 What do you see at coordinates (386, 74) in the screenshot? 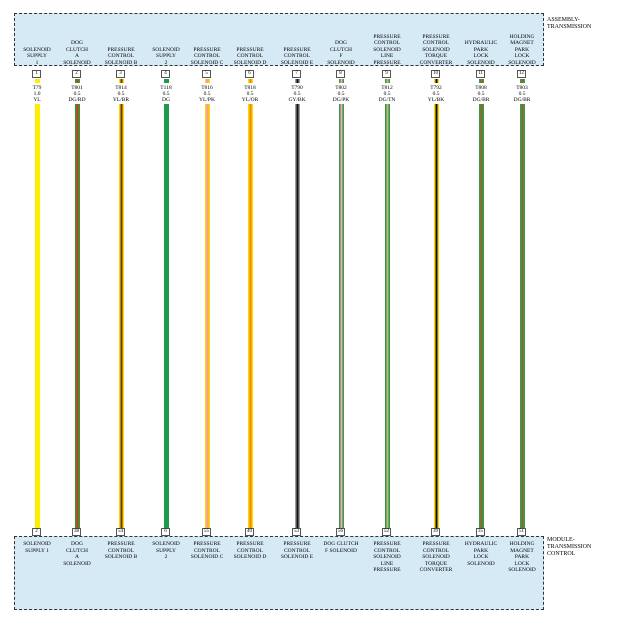
I see `top-pin-number: 9` at bounding box center [386, 74].